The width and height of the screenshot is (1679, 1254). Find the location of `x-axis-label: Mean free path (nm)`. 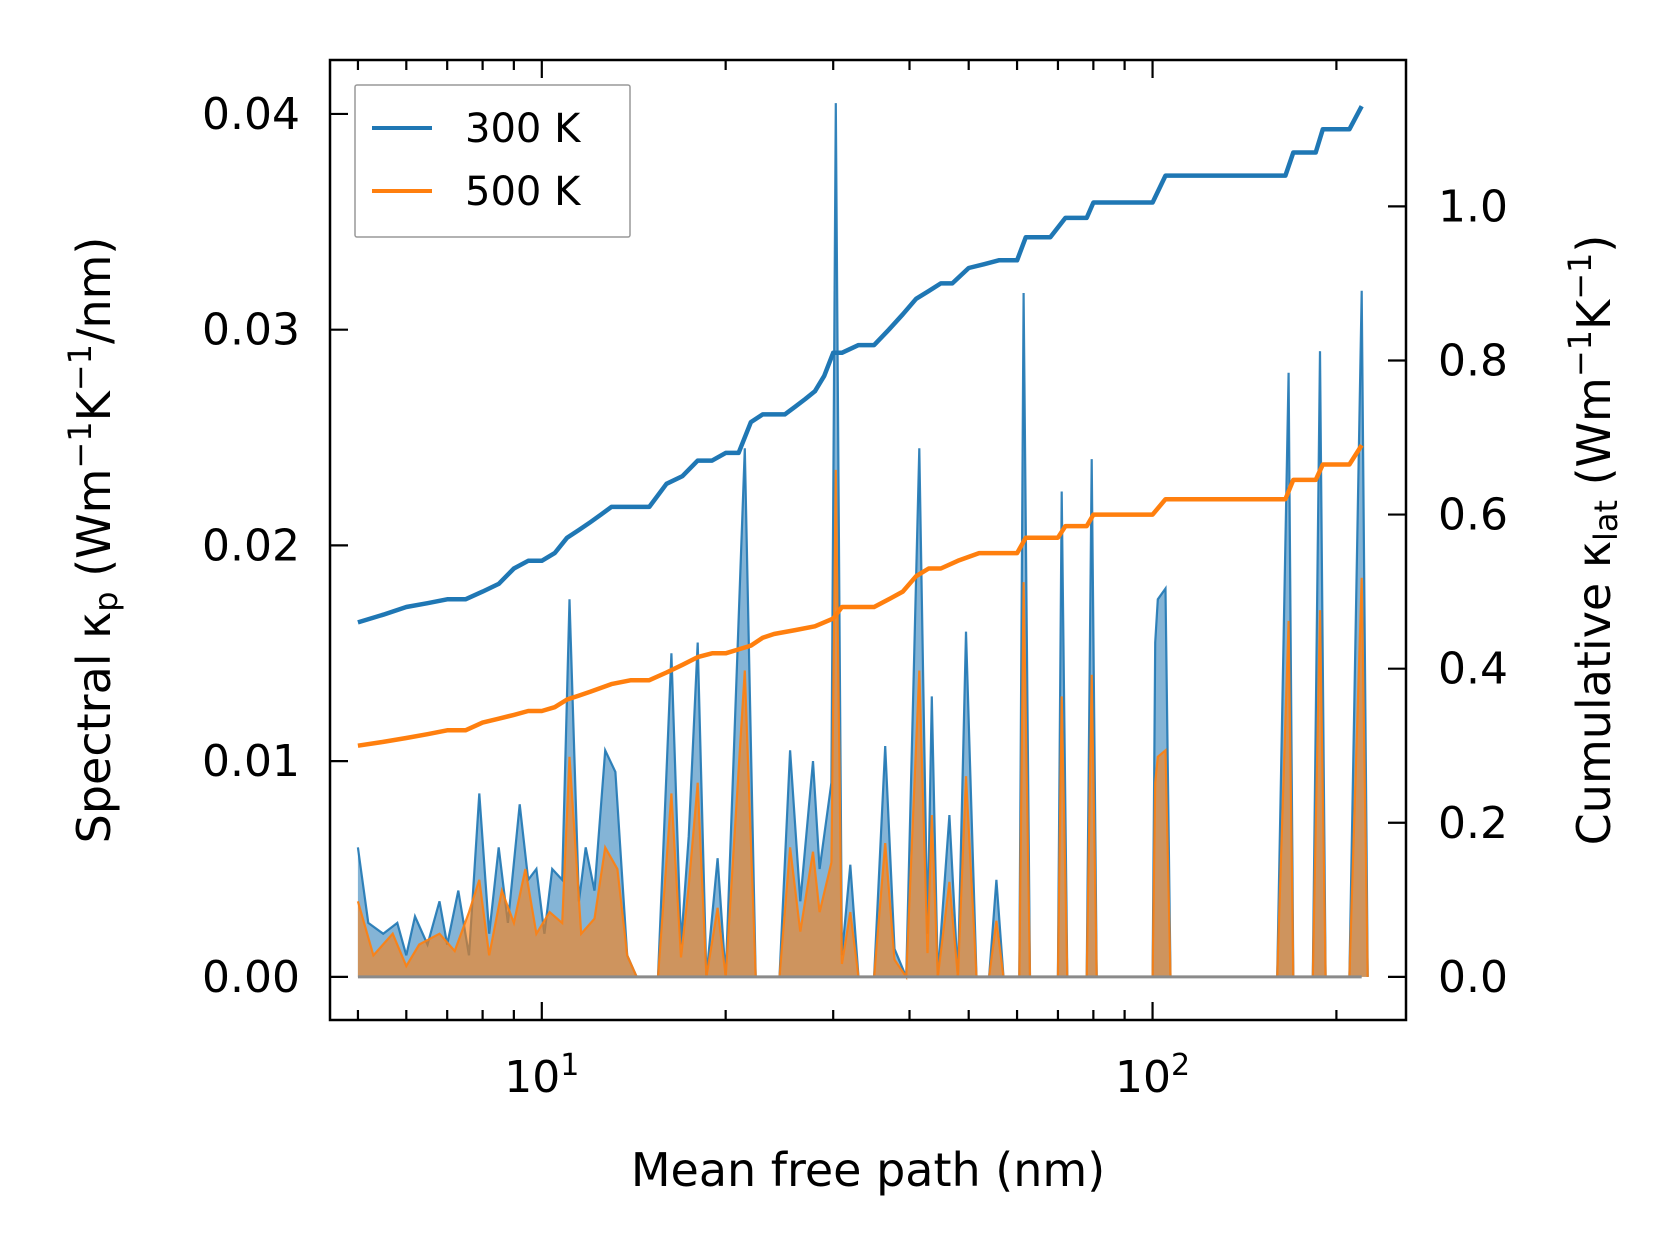

x-axis-label: Mean free path (nm) is located at coordinates (868, 1170).